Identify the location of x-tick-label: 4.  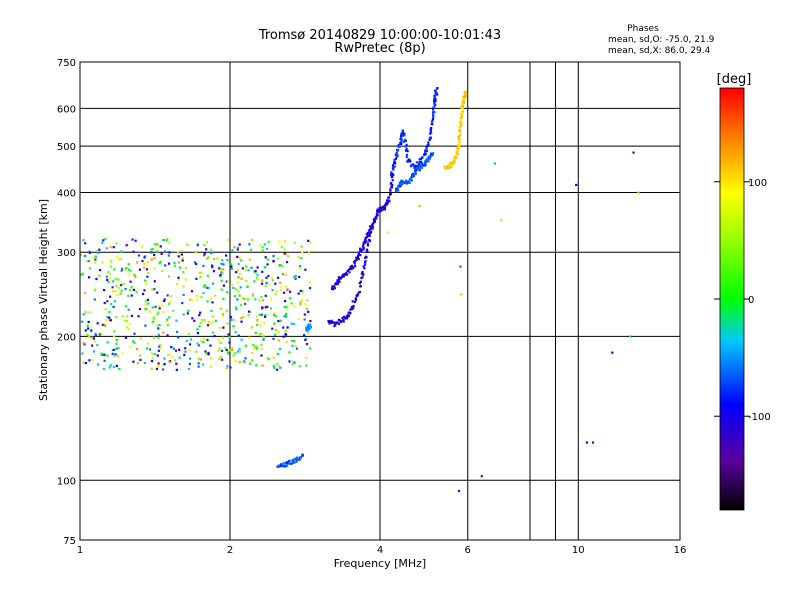
(380, 550).